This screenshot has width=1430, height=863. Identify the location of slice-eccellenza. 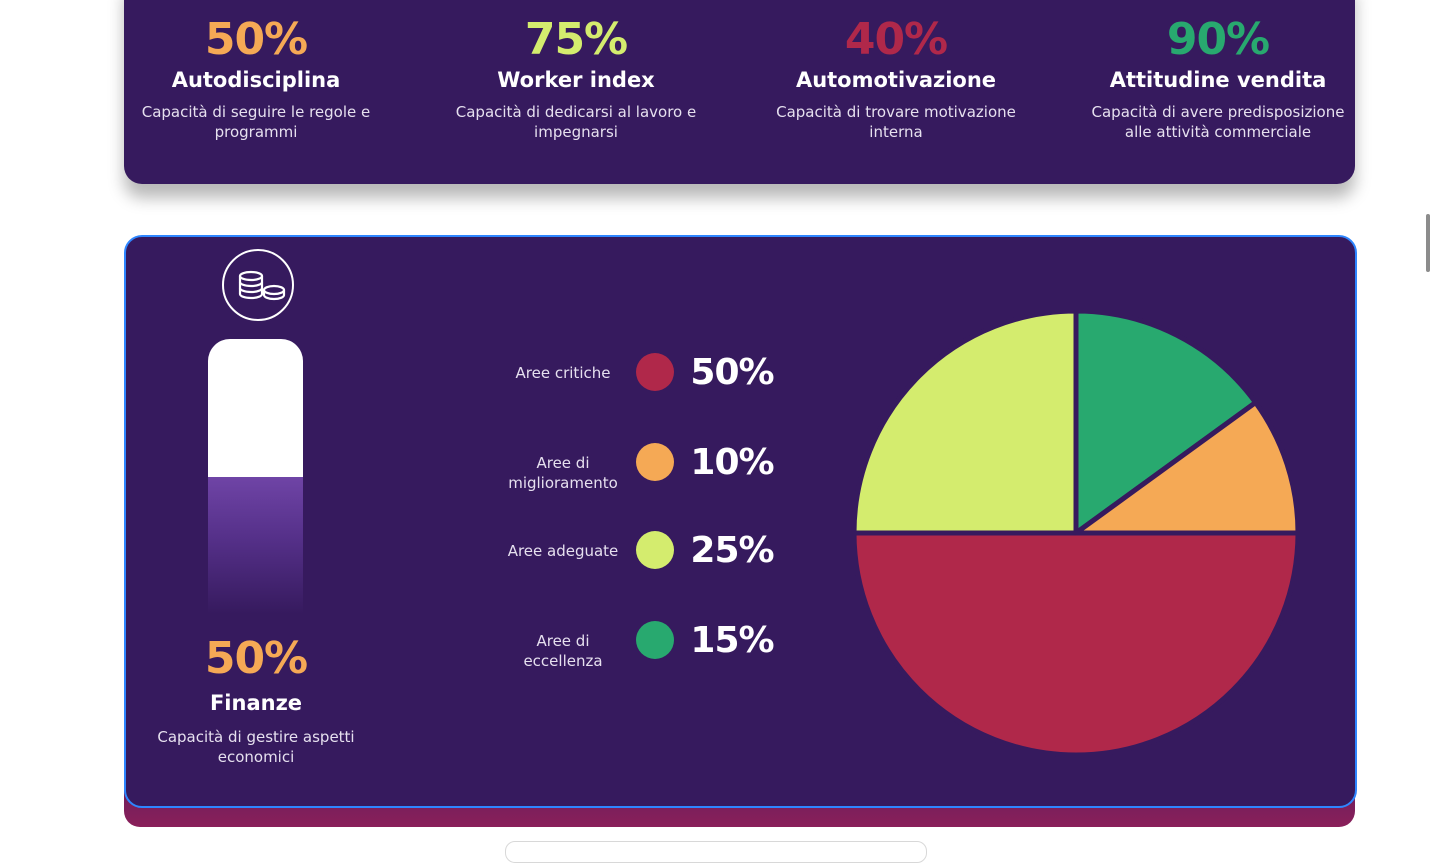
(1166, 422).